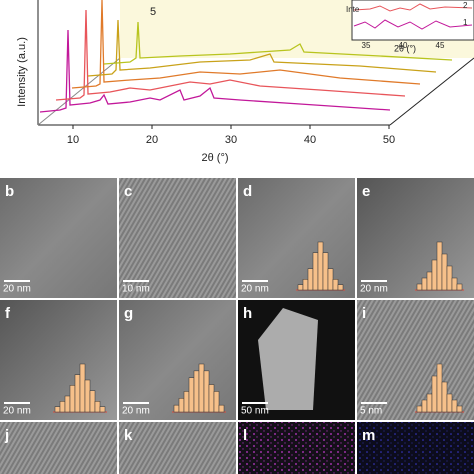  Describe the element at coordinates (245, 435) in the screenshot. I see `panel-label: l` at that location.